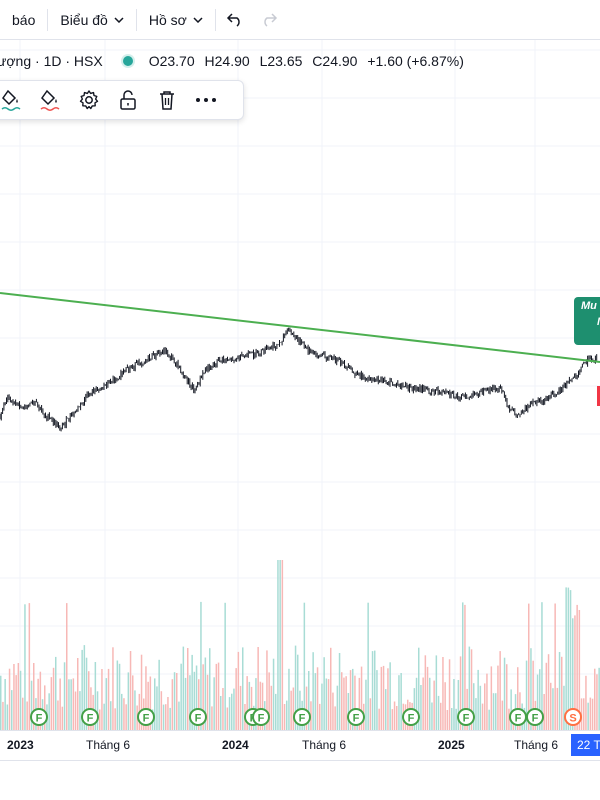 The width and height of the screenshot is (600, 800). What do you see at coordinates (598, 396) in the screenshot?
I see `sell-signal-marker` at bounding box center [598, 396].